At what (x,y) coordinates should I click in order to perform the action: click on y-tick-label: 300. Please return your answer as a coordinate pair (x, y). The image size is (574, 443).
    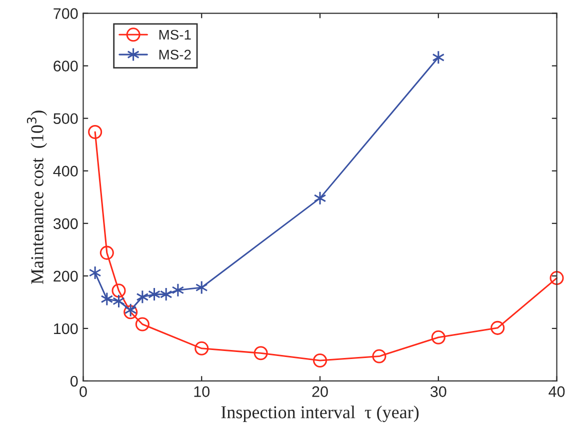
    Looking at the image, I should click on (65, 224).